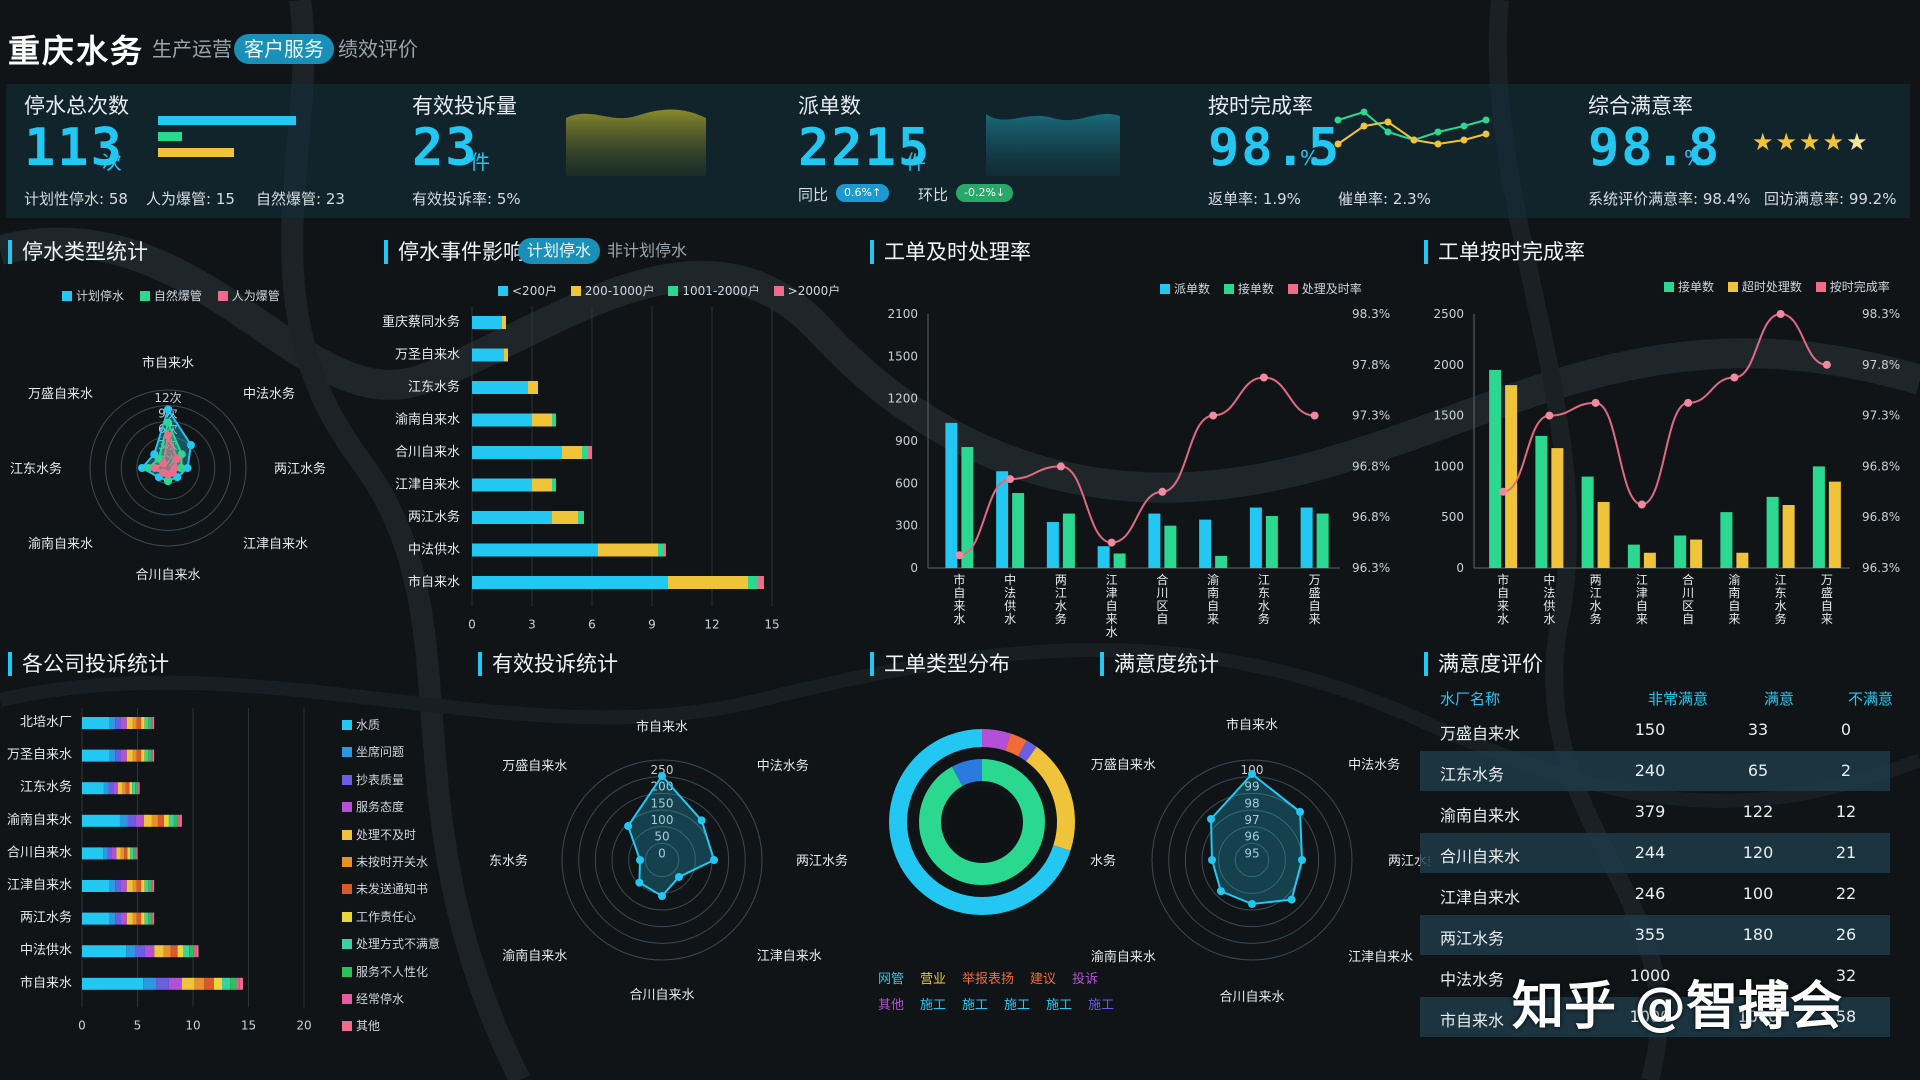 The image size is (1920, 1080). Describe the element at coordinates (39, 820) in the screenshot. I see `y-category-label: 渝南自来水` at that location.